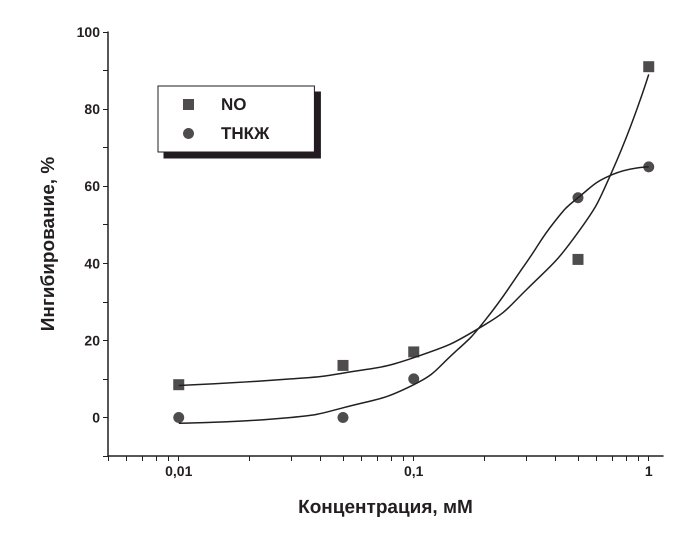 This screenshot has height=538, width=689. Describe the element at coordinates (233, 104) in the screenshot. I see `legend-label: NO` at that location.